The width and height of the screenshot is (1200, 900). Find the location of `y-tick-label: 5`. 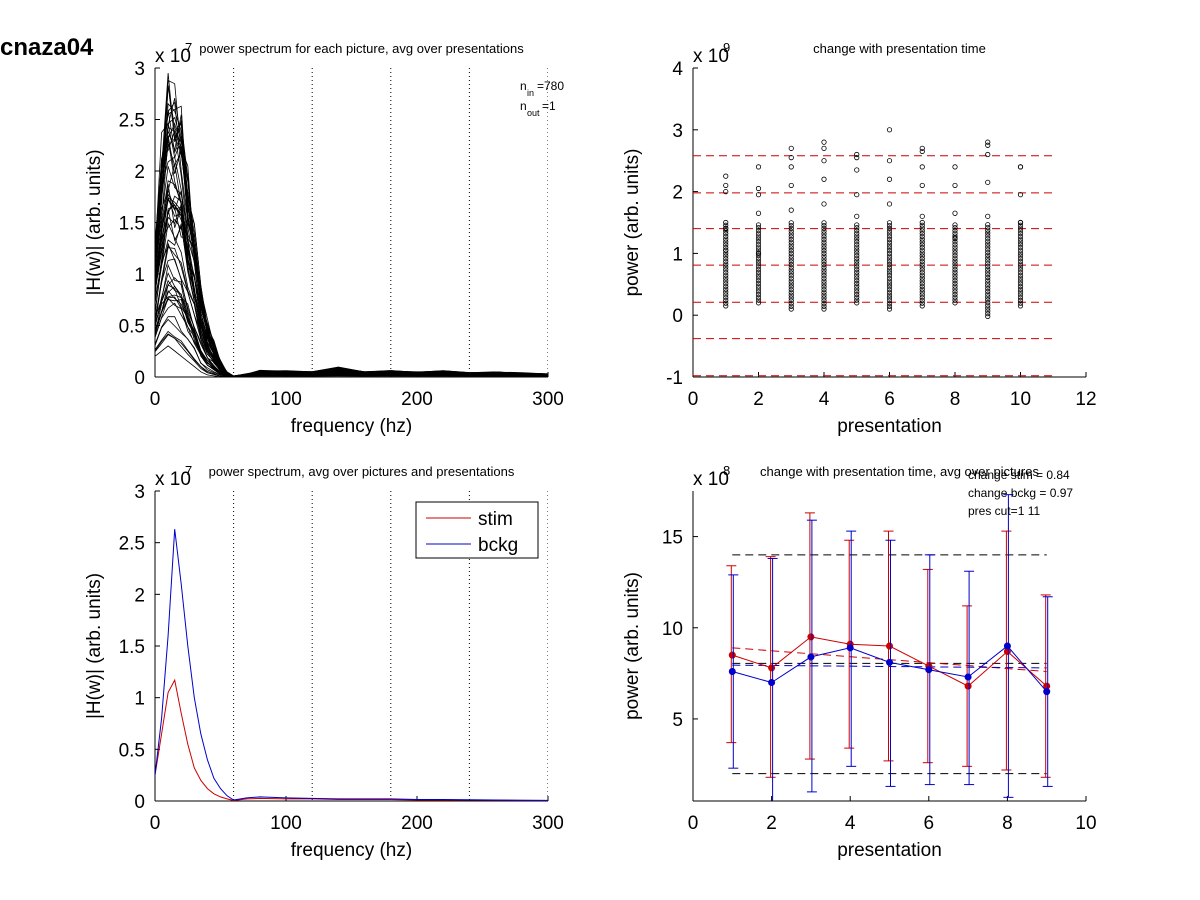

y-tick-label: 5 is located at coordinates (677, 720).